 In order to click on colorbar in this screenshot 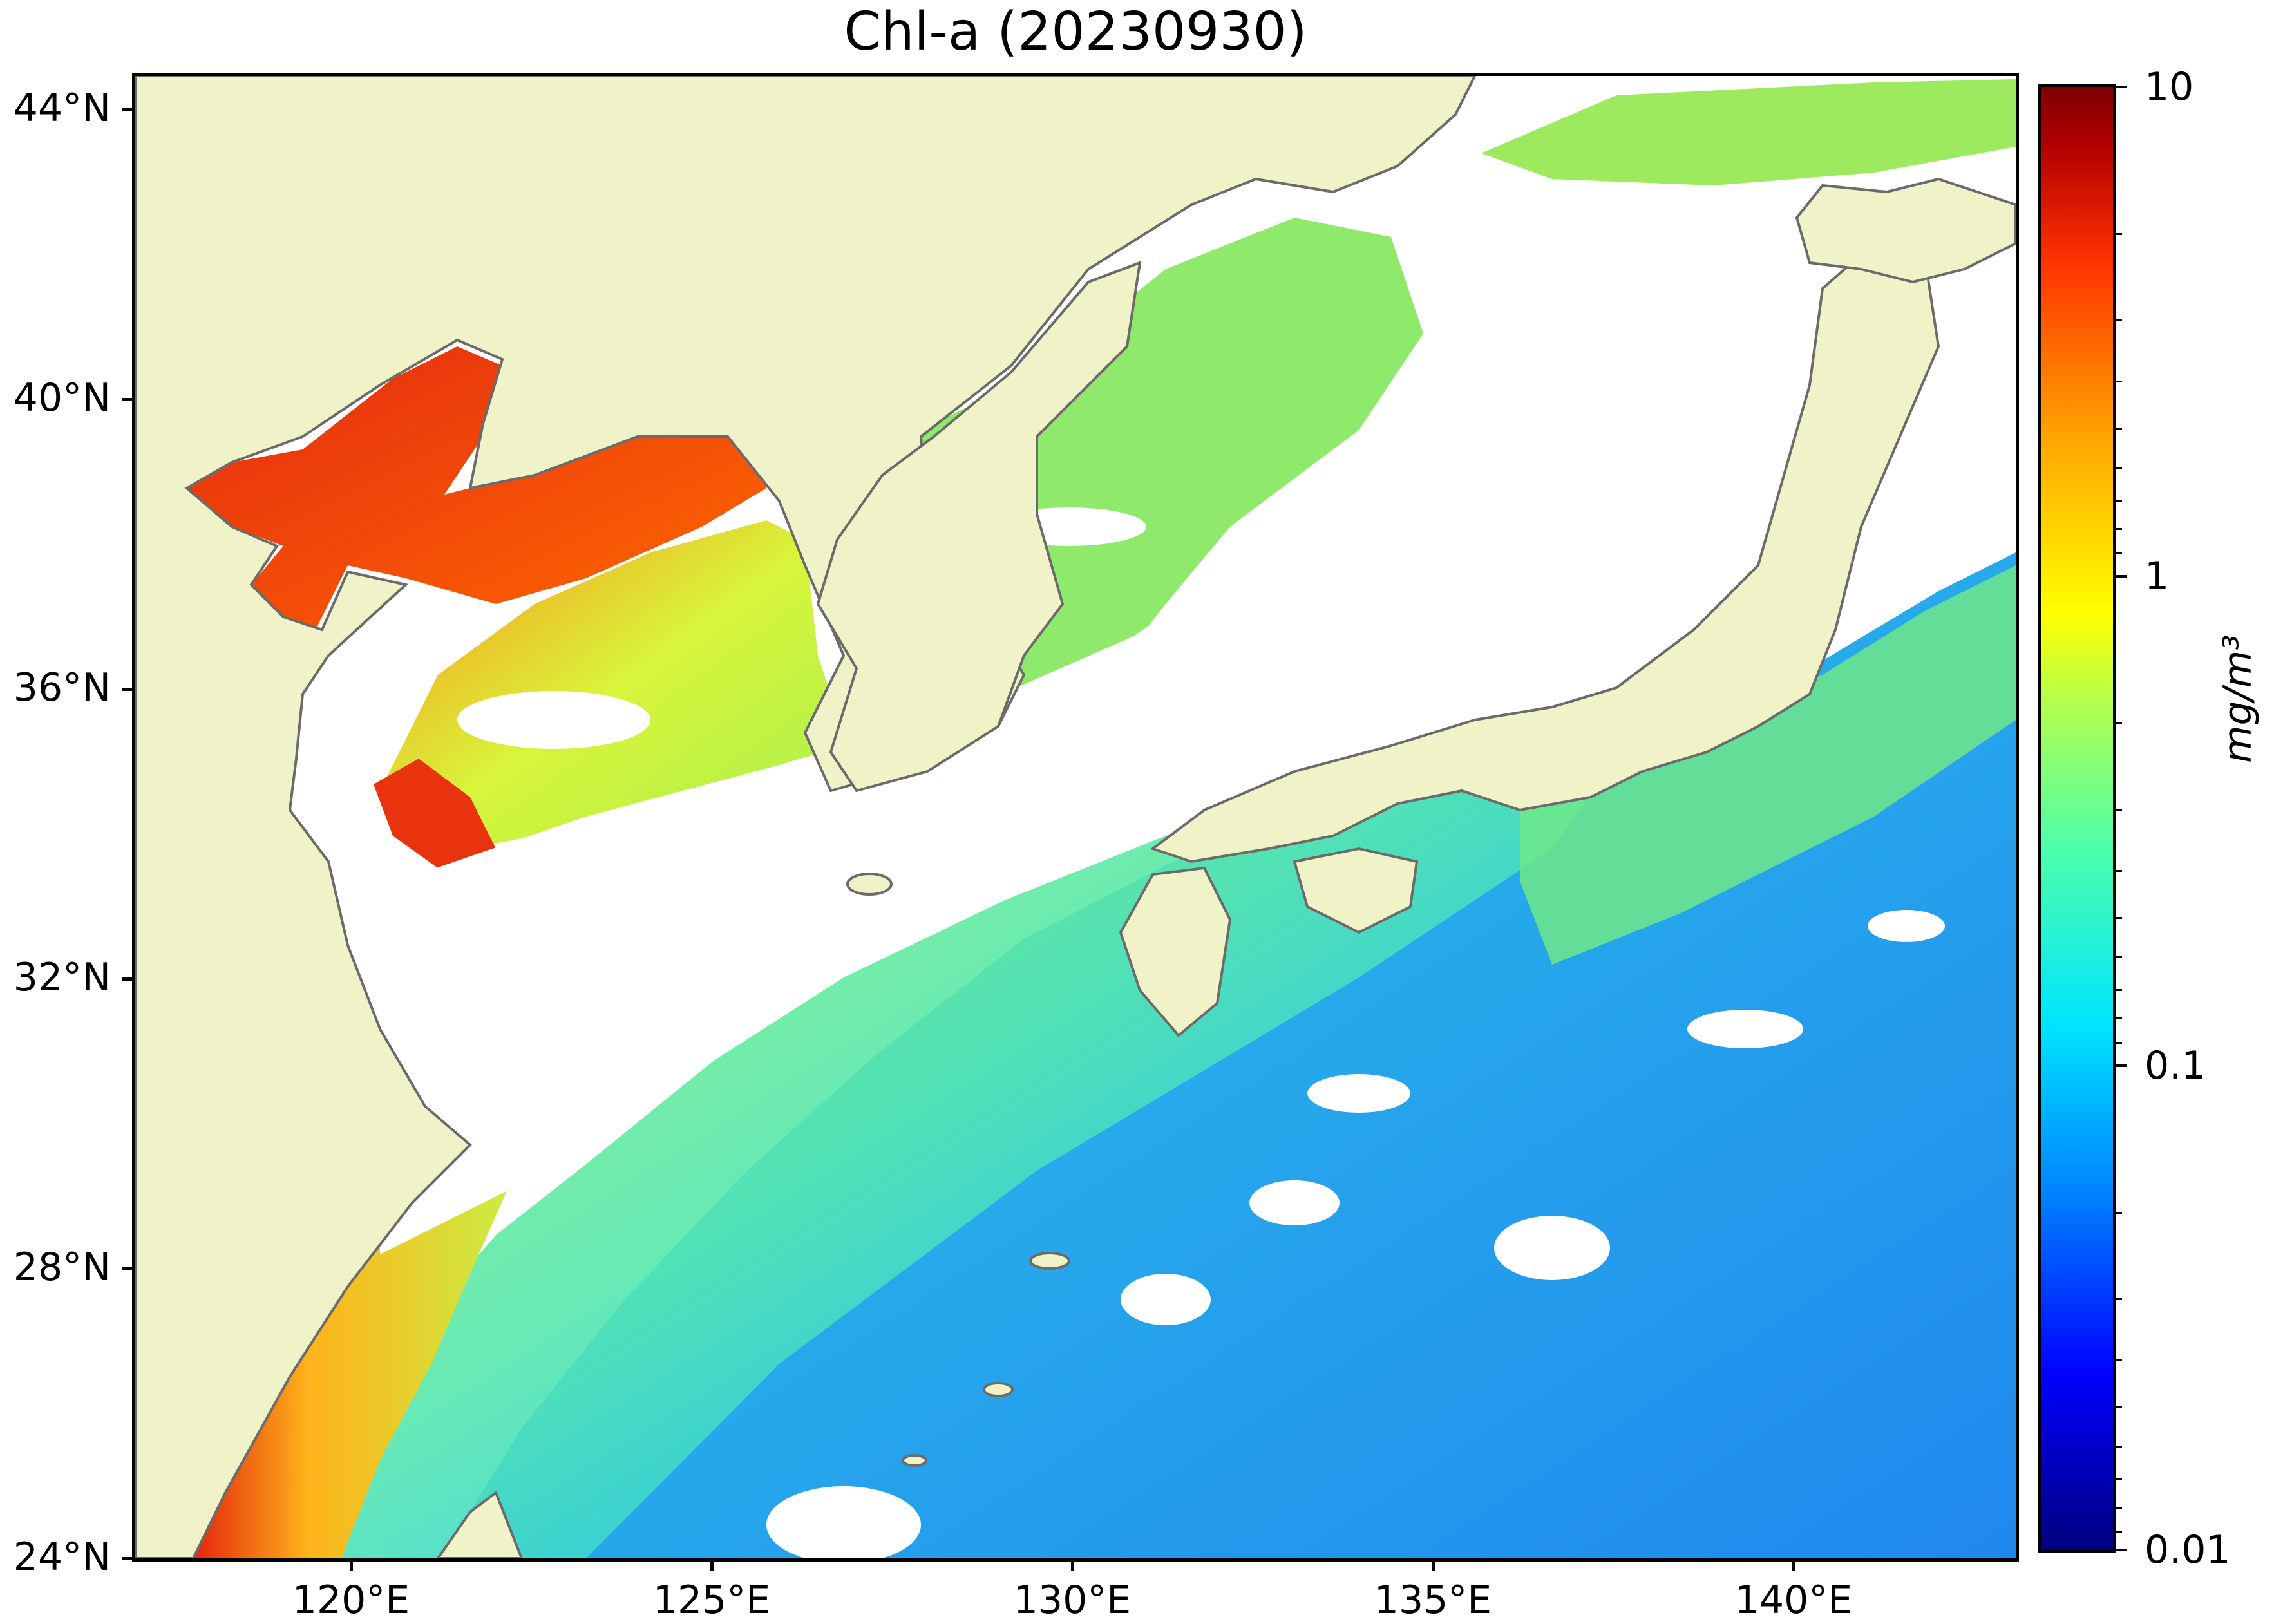, I will do `click(2077, 818)`.